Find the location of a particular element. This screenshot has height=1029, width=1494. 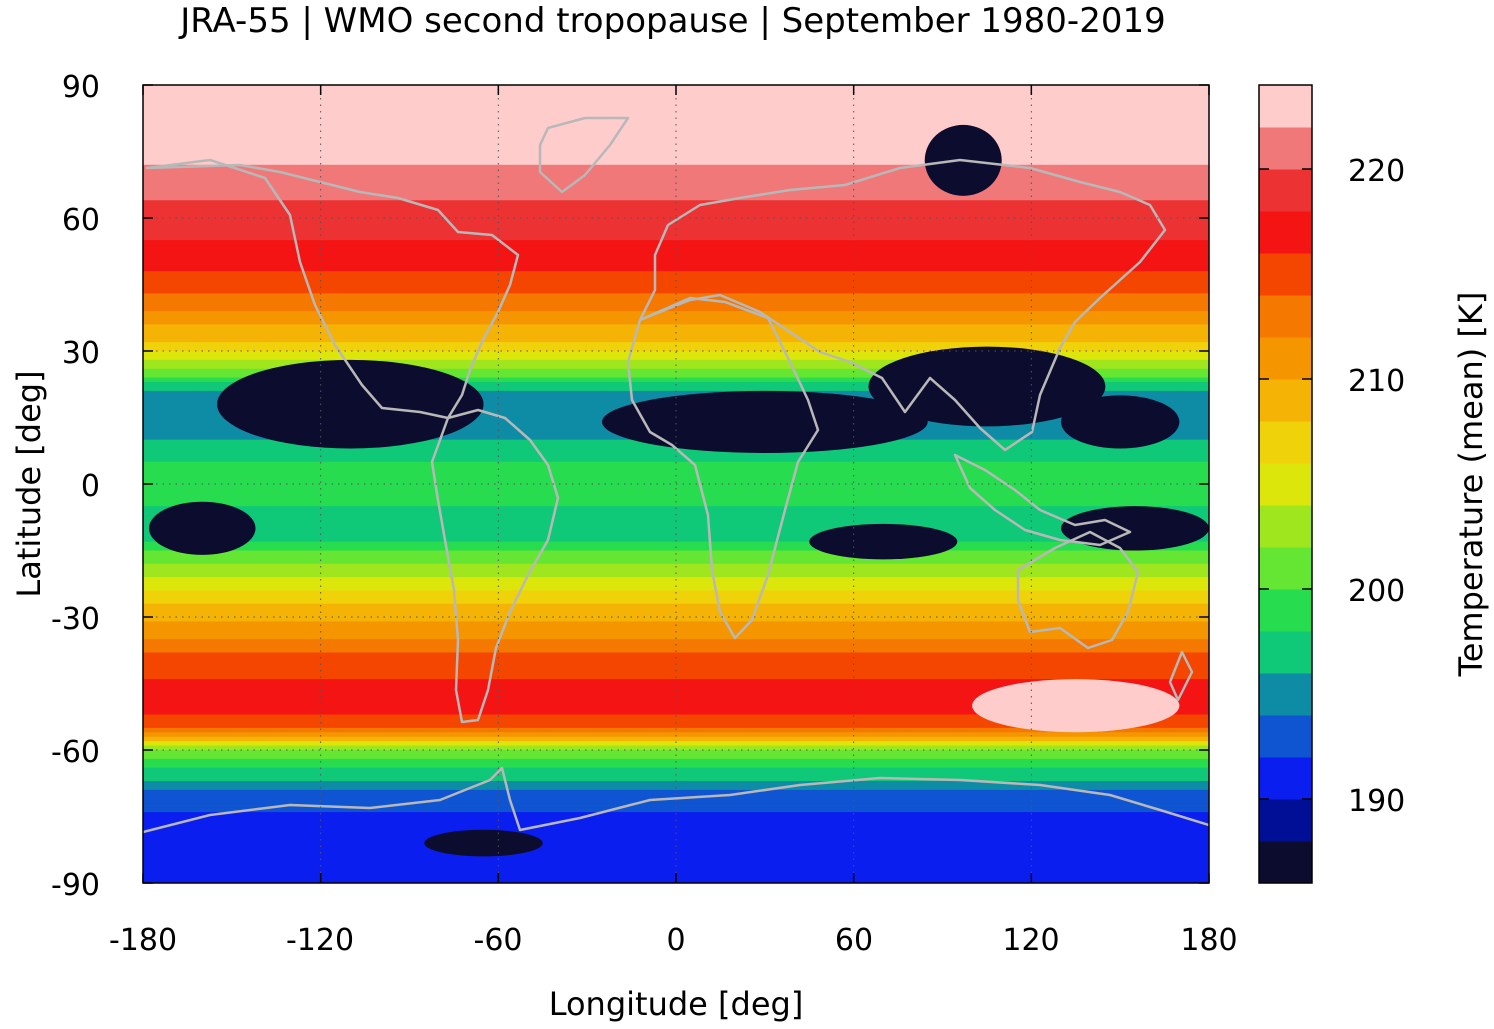

x-tick-label: -60 is located at coordinates (498, 940).